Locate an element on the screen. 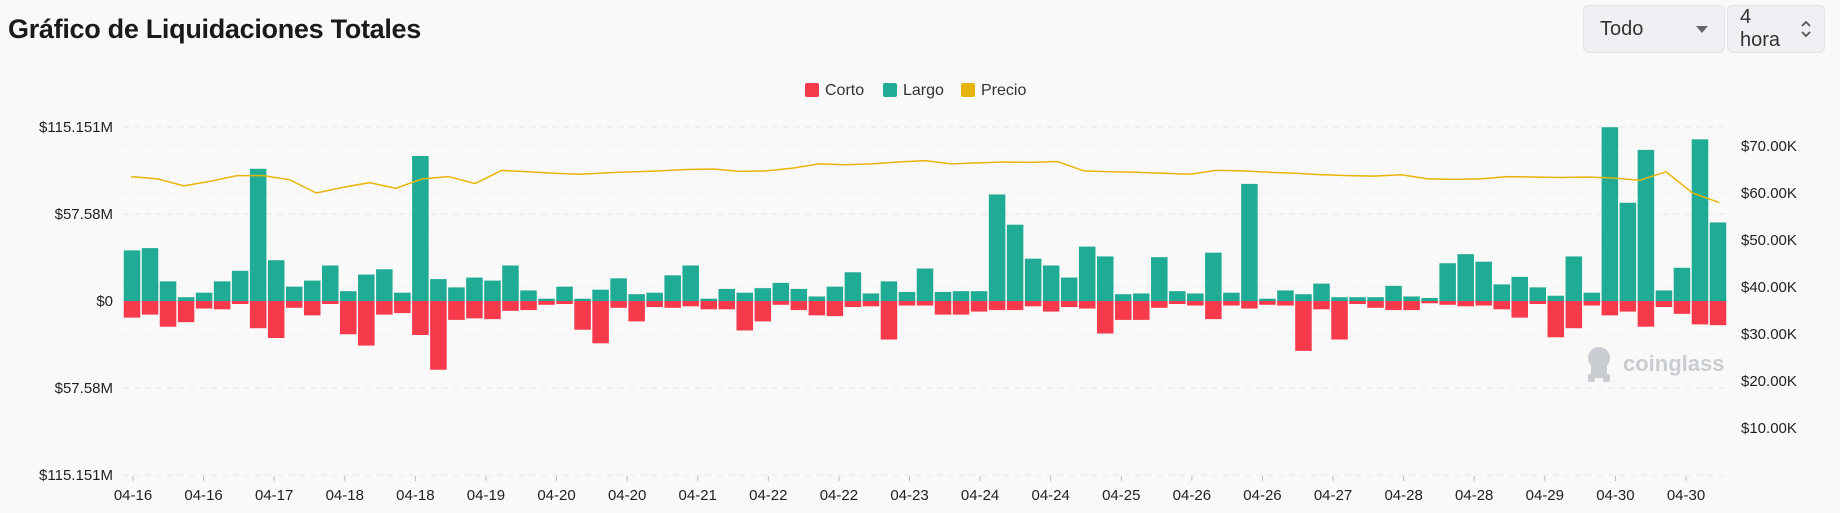 The width and height of the screenshot is (1840, 513). symbol-select-value: Todo is located at coordinates (1622, 28).